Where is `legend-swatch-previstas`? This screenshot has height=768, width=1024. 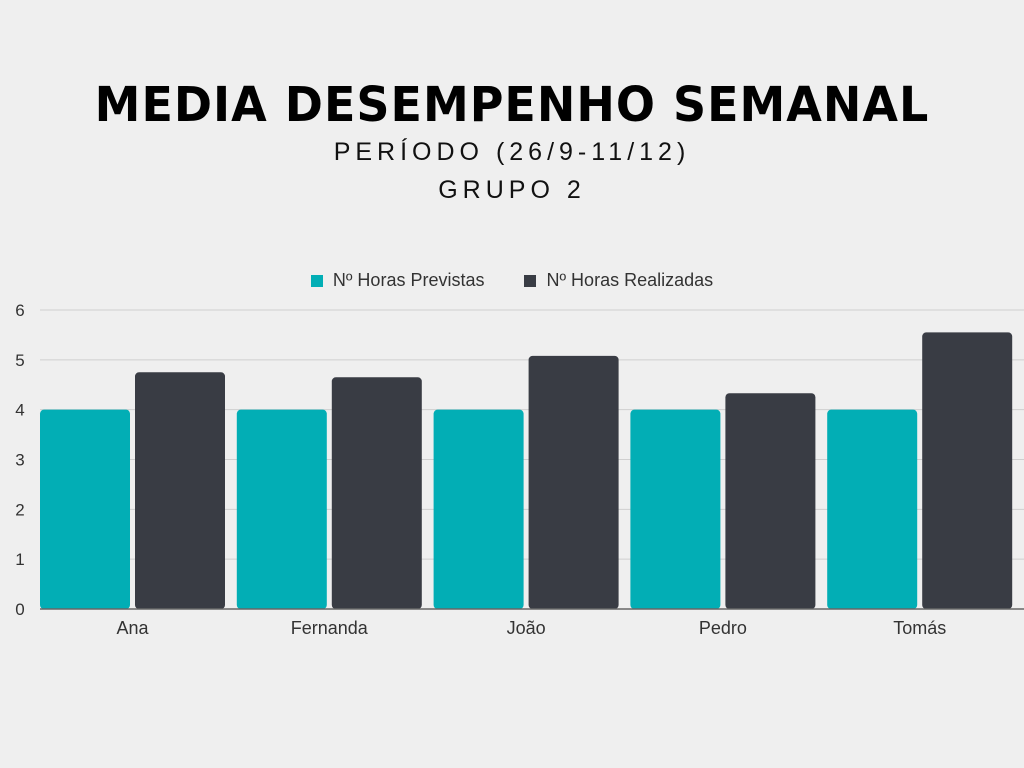
legend-swatch-previstas is located at coordinates (316, 280).